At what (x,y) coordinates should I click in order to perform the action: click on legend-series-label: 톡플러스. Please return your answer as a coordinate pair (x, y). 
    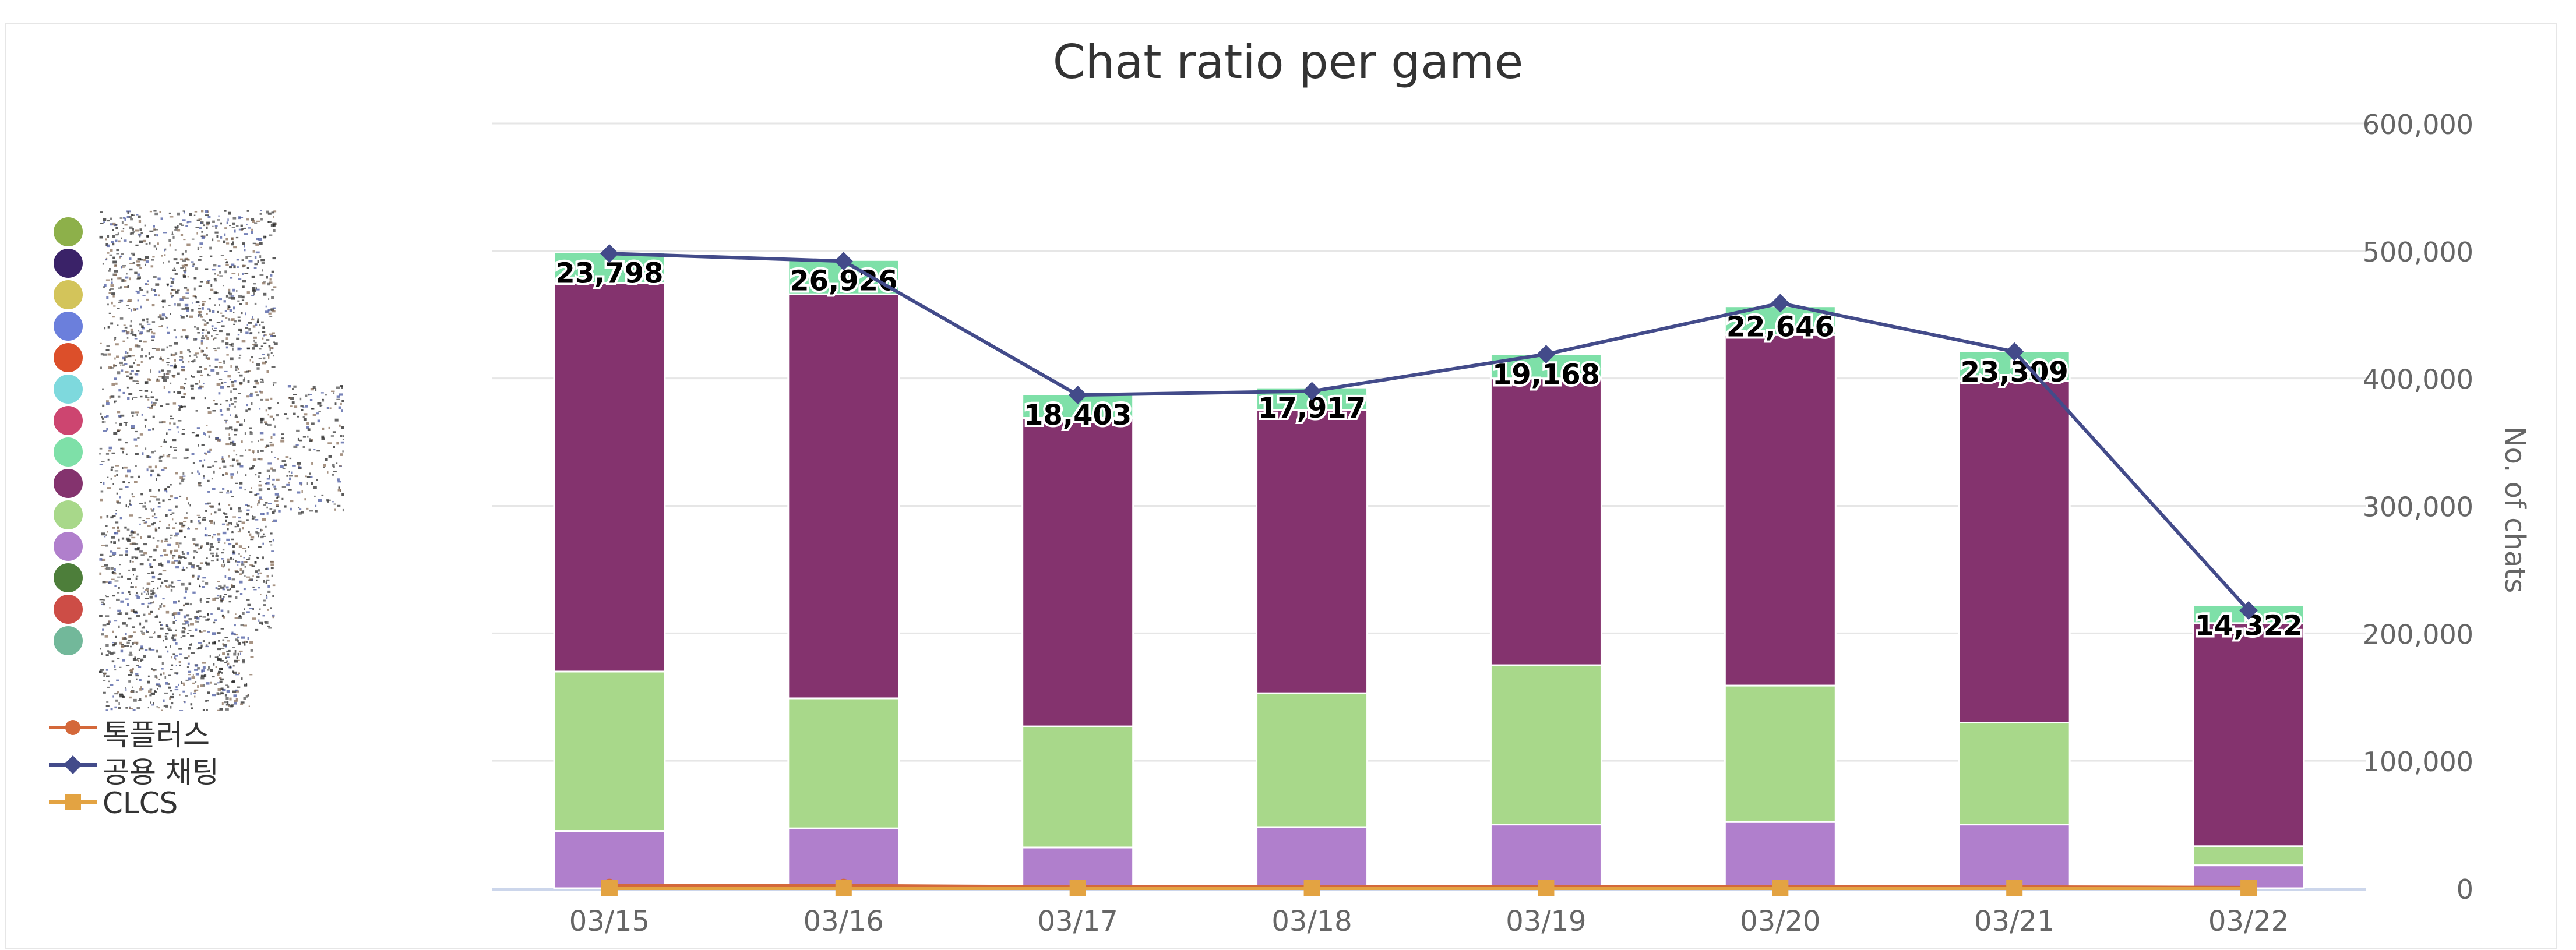
    Looking at the image, I should click on (156, 735).